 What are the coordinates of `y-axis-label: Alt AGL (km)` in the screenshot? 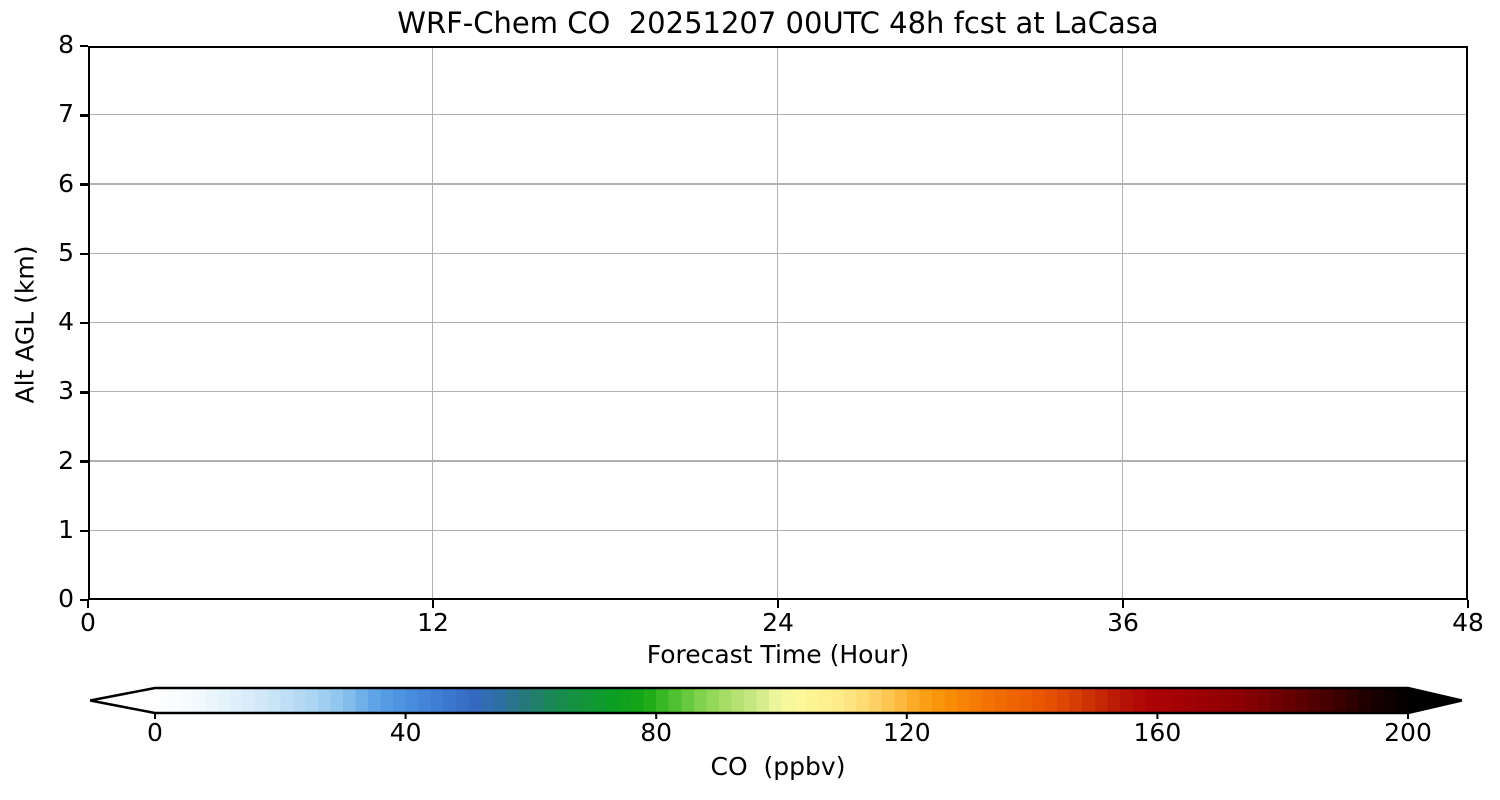 It's located at (25, 324).